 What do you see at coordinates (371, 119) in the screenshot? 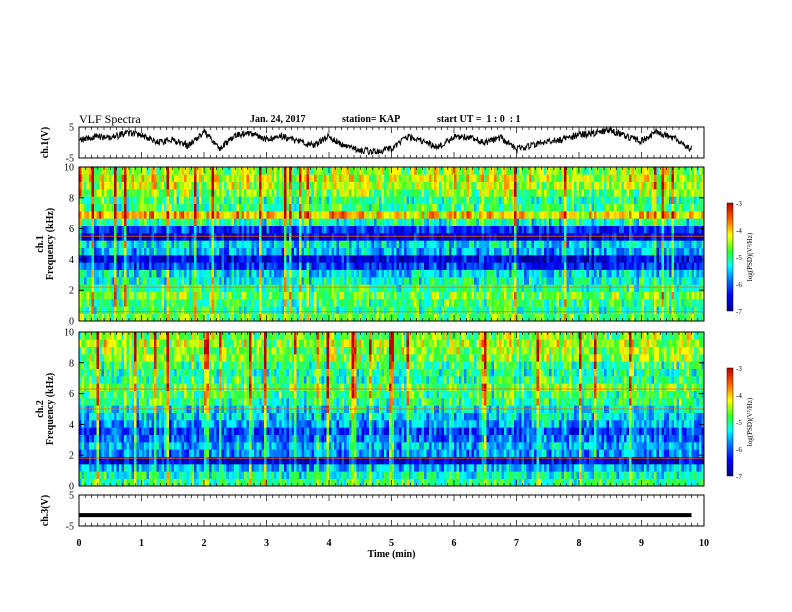
I see `station-label: station= KAP` at bounding box center [371, 119].